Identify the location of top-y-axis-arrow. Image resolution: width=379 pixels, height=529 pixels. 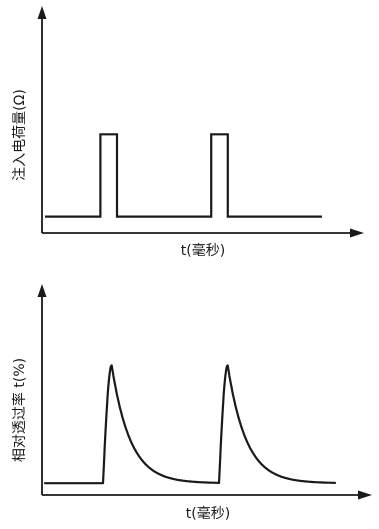
(42, 12).